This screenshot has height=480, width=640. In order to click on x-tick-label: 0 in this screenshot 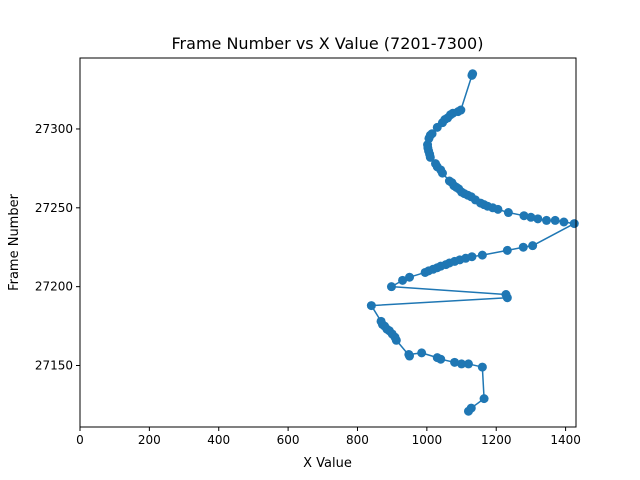, I will do `click(80, 440)`.